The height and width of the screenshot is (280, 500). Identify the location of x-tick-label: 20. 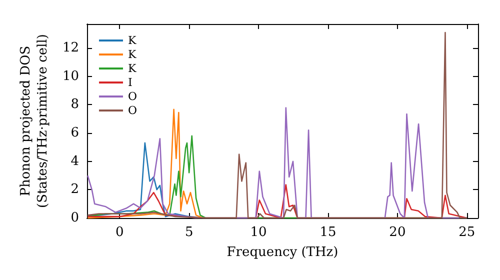
(397, 232).